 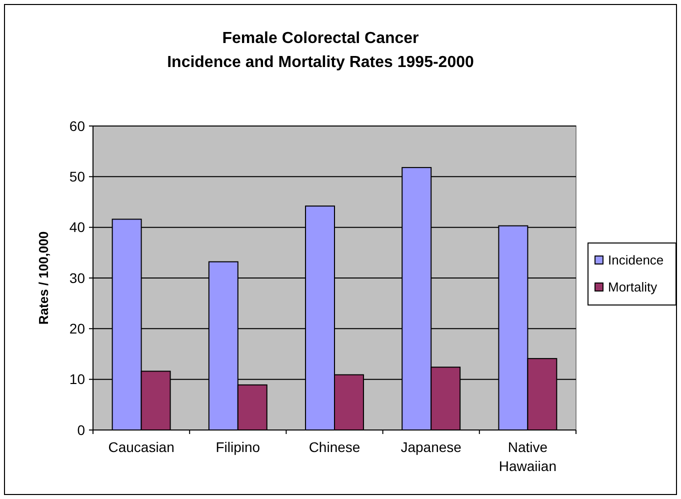 What do you see at coordinates (43, 278) in the screenshot?
I see `y-axis-title: Rates / 100,000` at bounding box center [43, 278].